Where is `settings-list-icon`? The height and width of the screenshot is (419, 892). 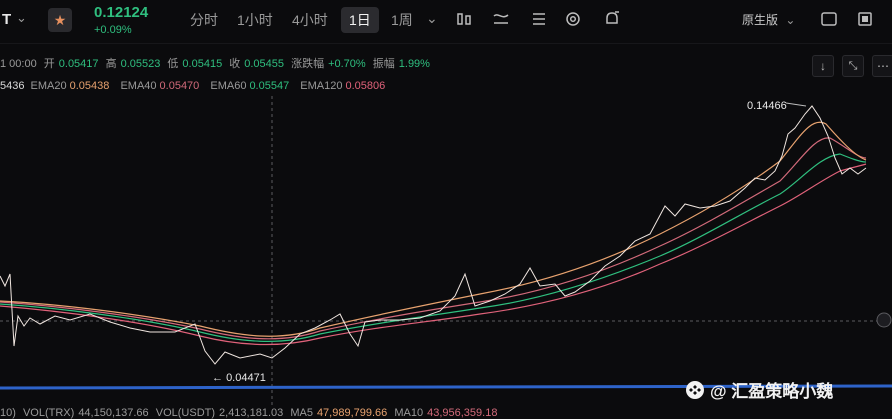
settings-list-icon is located at coordinates (539, 19).